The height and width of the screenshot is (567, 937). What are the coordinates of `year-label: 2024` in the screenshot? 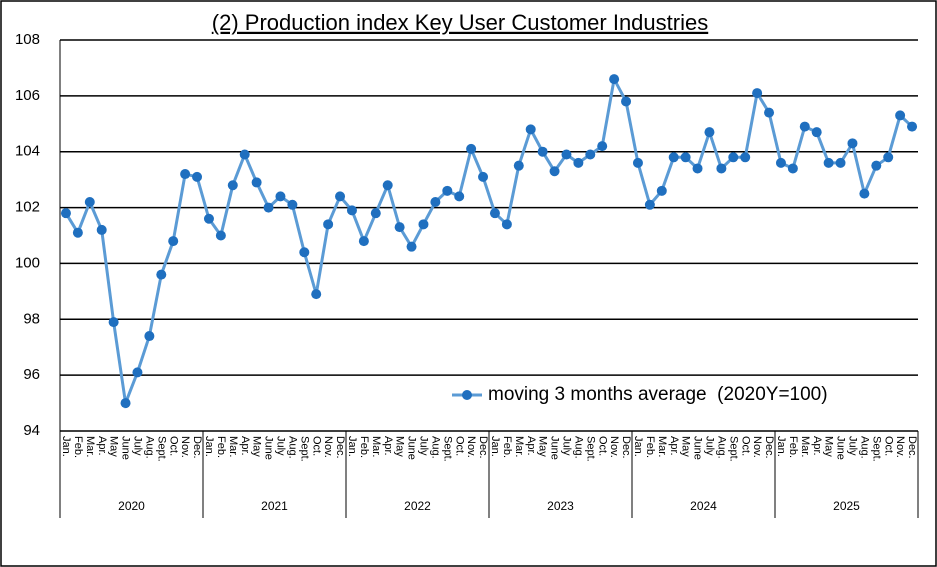 It's located at (703, 506).